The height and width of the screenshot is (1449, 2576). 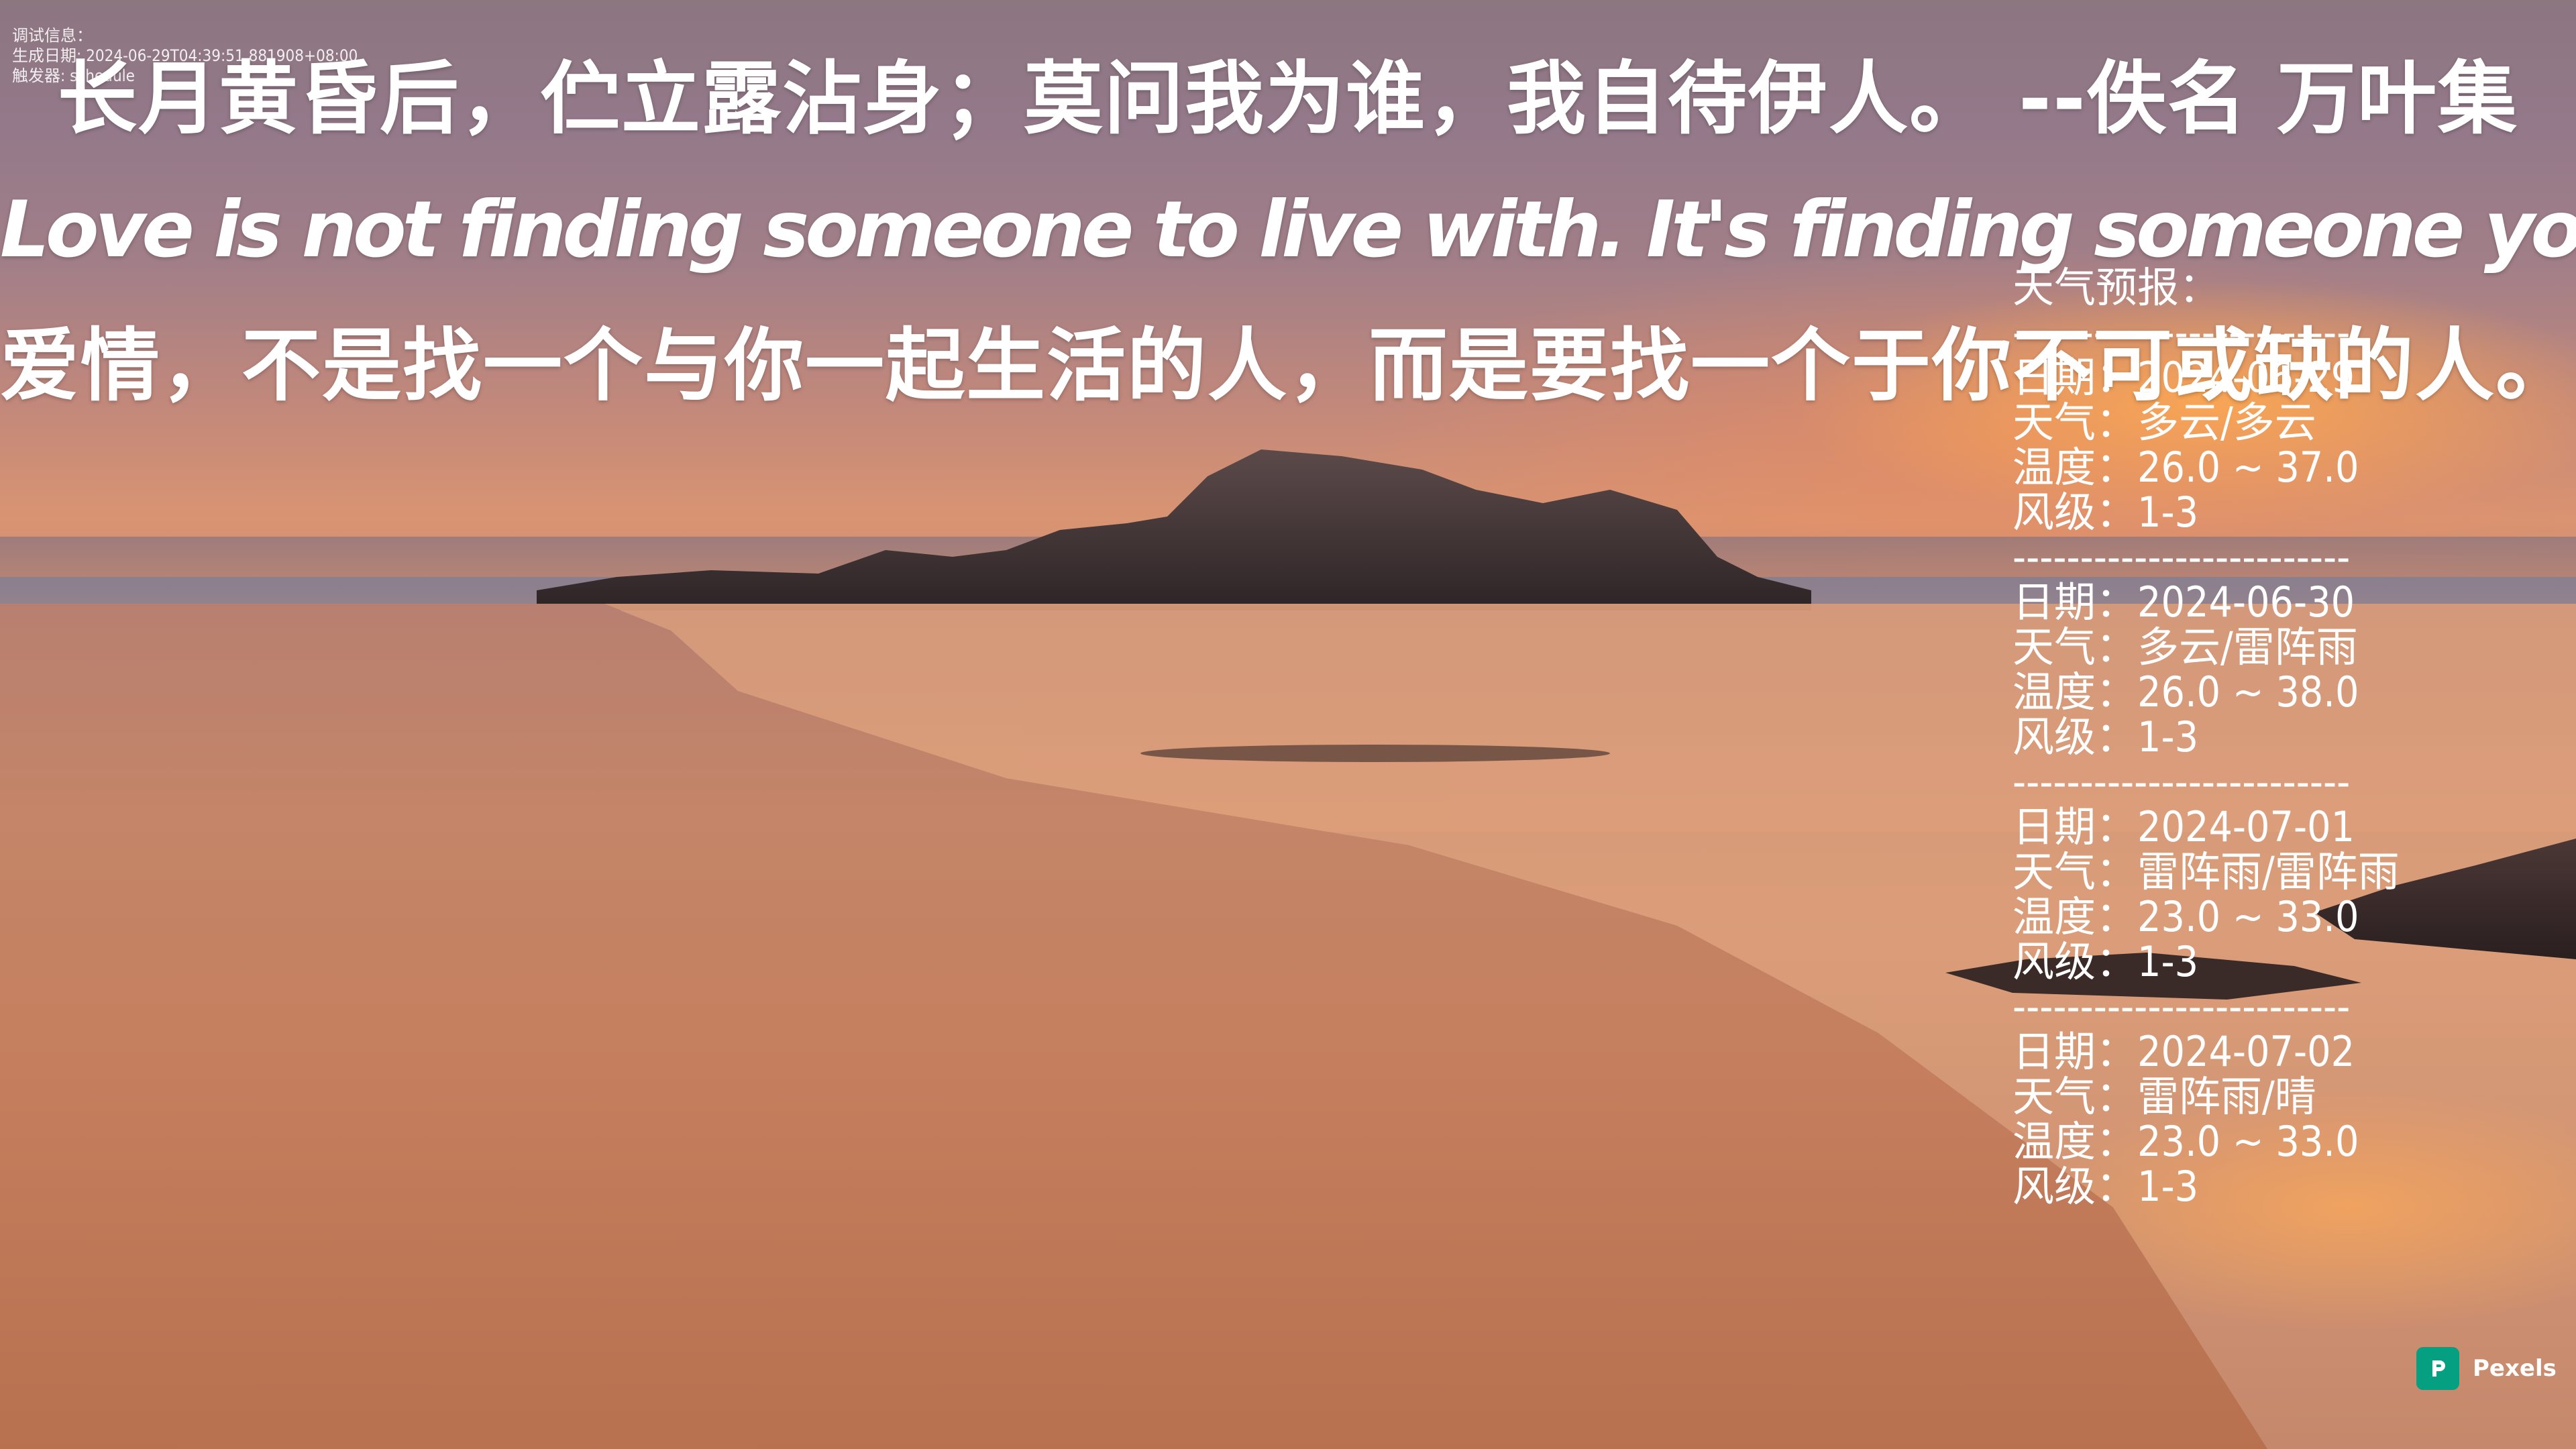 What do you see at coordinates (1375, 753) in the screenshot?
I see `wave-shadow` at bounding box center [1375, 753].